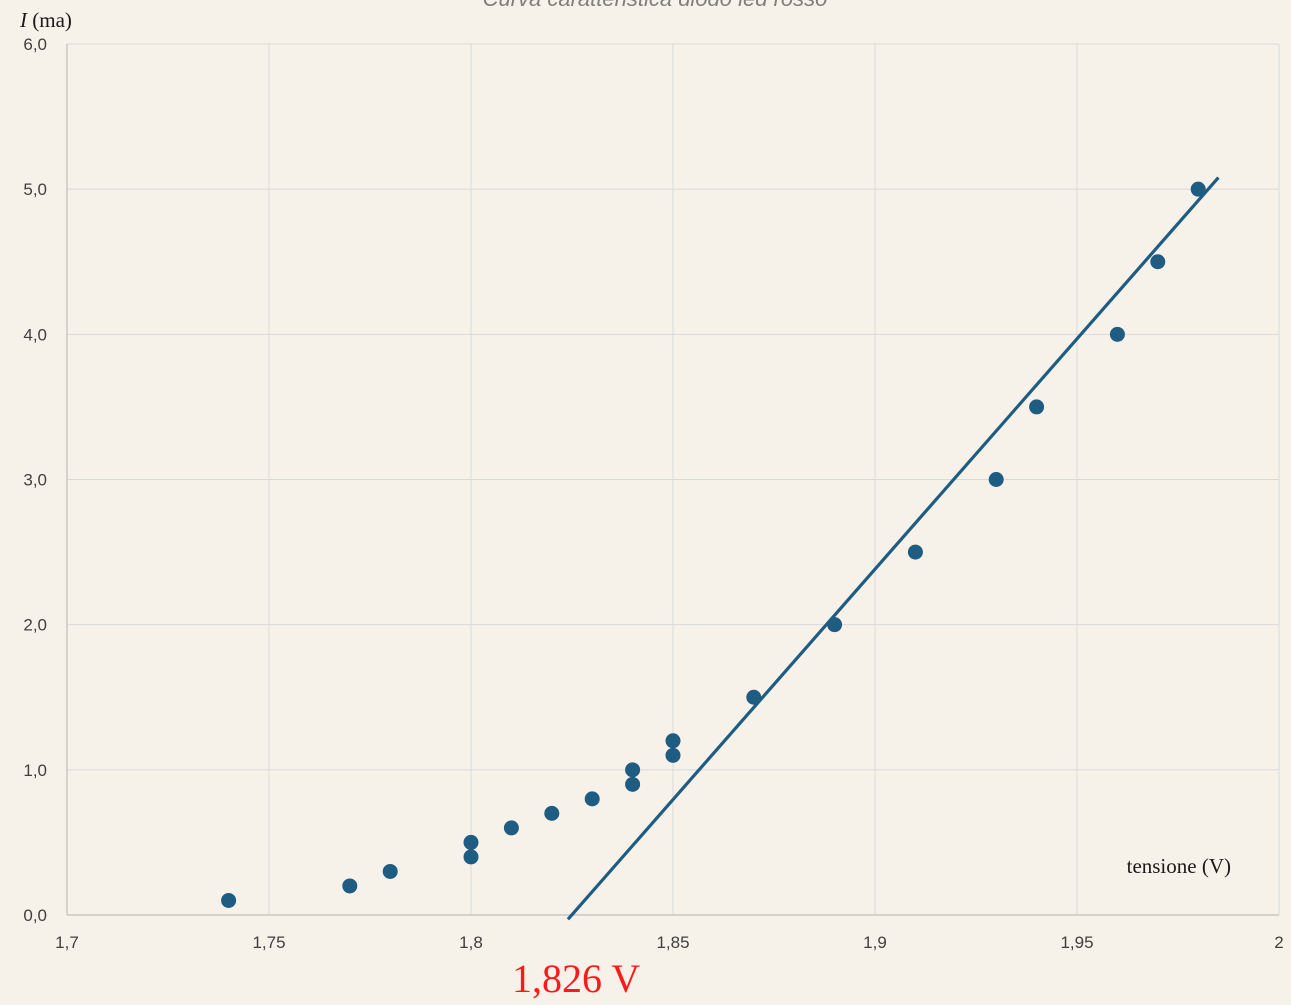 The image size is (1291, 1005). What do you see at coordinates (35, 480) in the screenshot?
I see `y-tick-label: 3,0` at bounding box center [35, 480].